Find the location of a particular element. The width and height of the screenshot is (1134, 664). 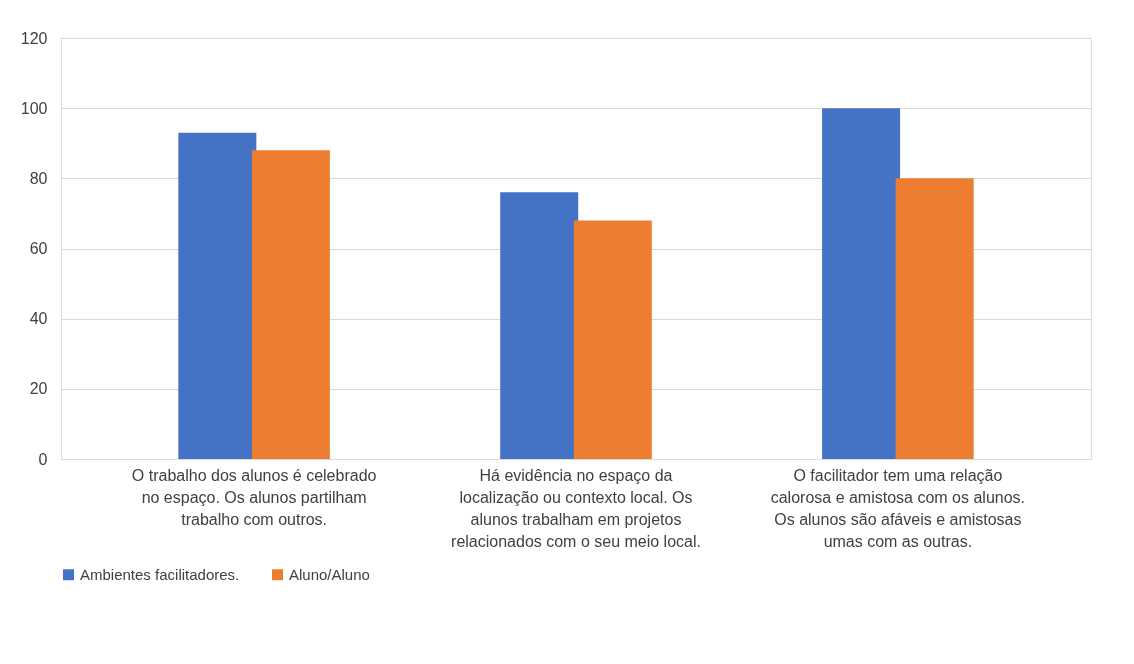

legend-label: Ambientes facilitadores. is located at coordinates (160, 574).